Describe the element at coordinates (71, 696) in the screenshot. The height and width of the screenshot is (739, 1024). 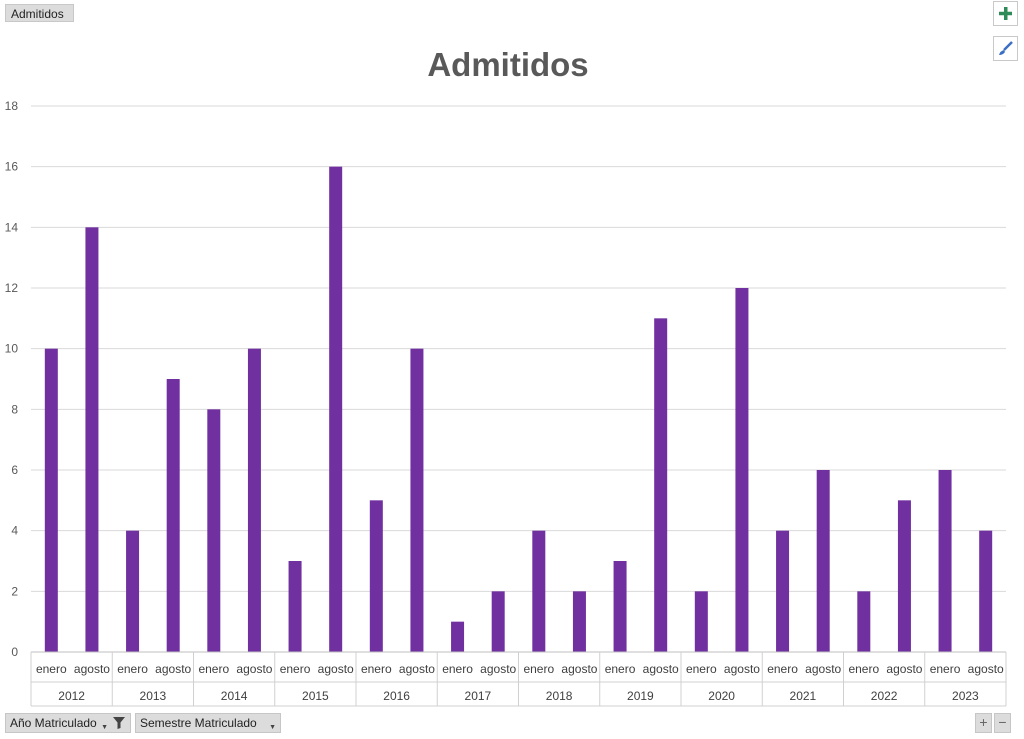
I see `x-group-label: 2012` at that location.